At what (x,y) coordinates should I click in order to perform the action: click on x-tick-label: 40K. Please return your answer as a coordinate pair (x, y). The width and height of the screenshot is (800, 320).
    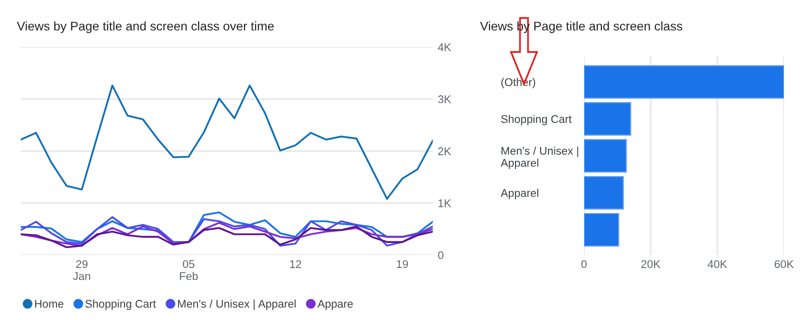
    Looking at the image, I should click on (718, 264).